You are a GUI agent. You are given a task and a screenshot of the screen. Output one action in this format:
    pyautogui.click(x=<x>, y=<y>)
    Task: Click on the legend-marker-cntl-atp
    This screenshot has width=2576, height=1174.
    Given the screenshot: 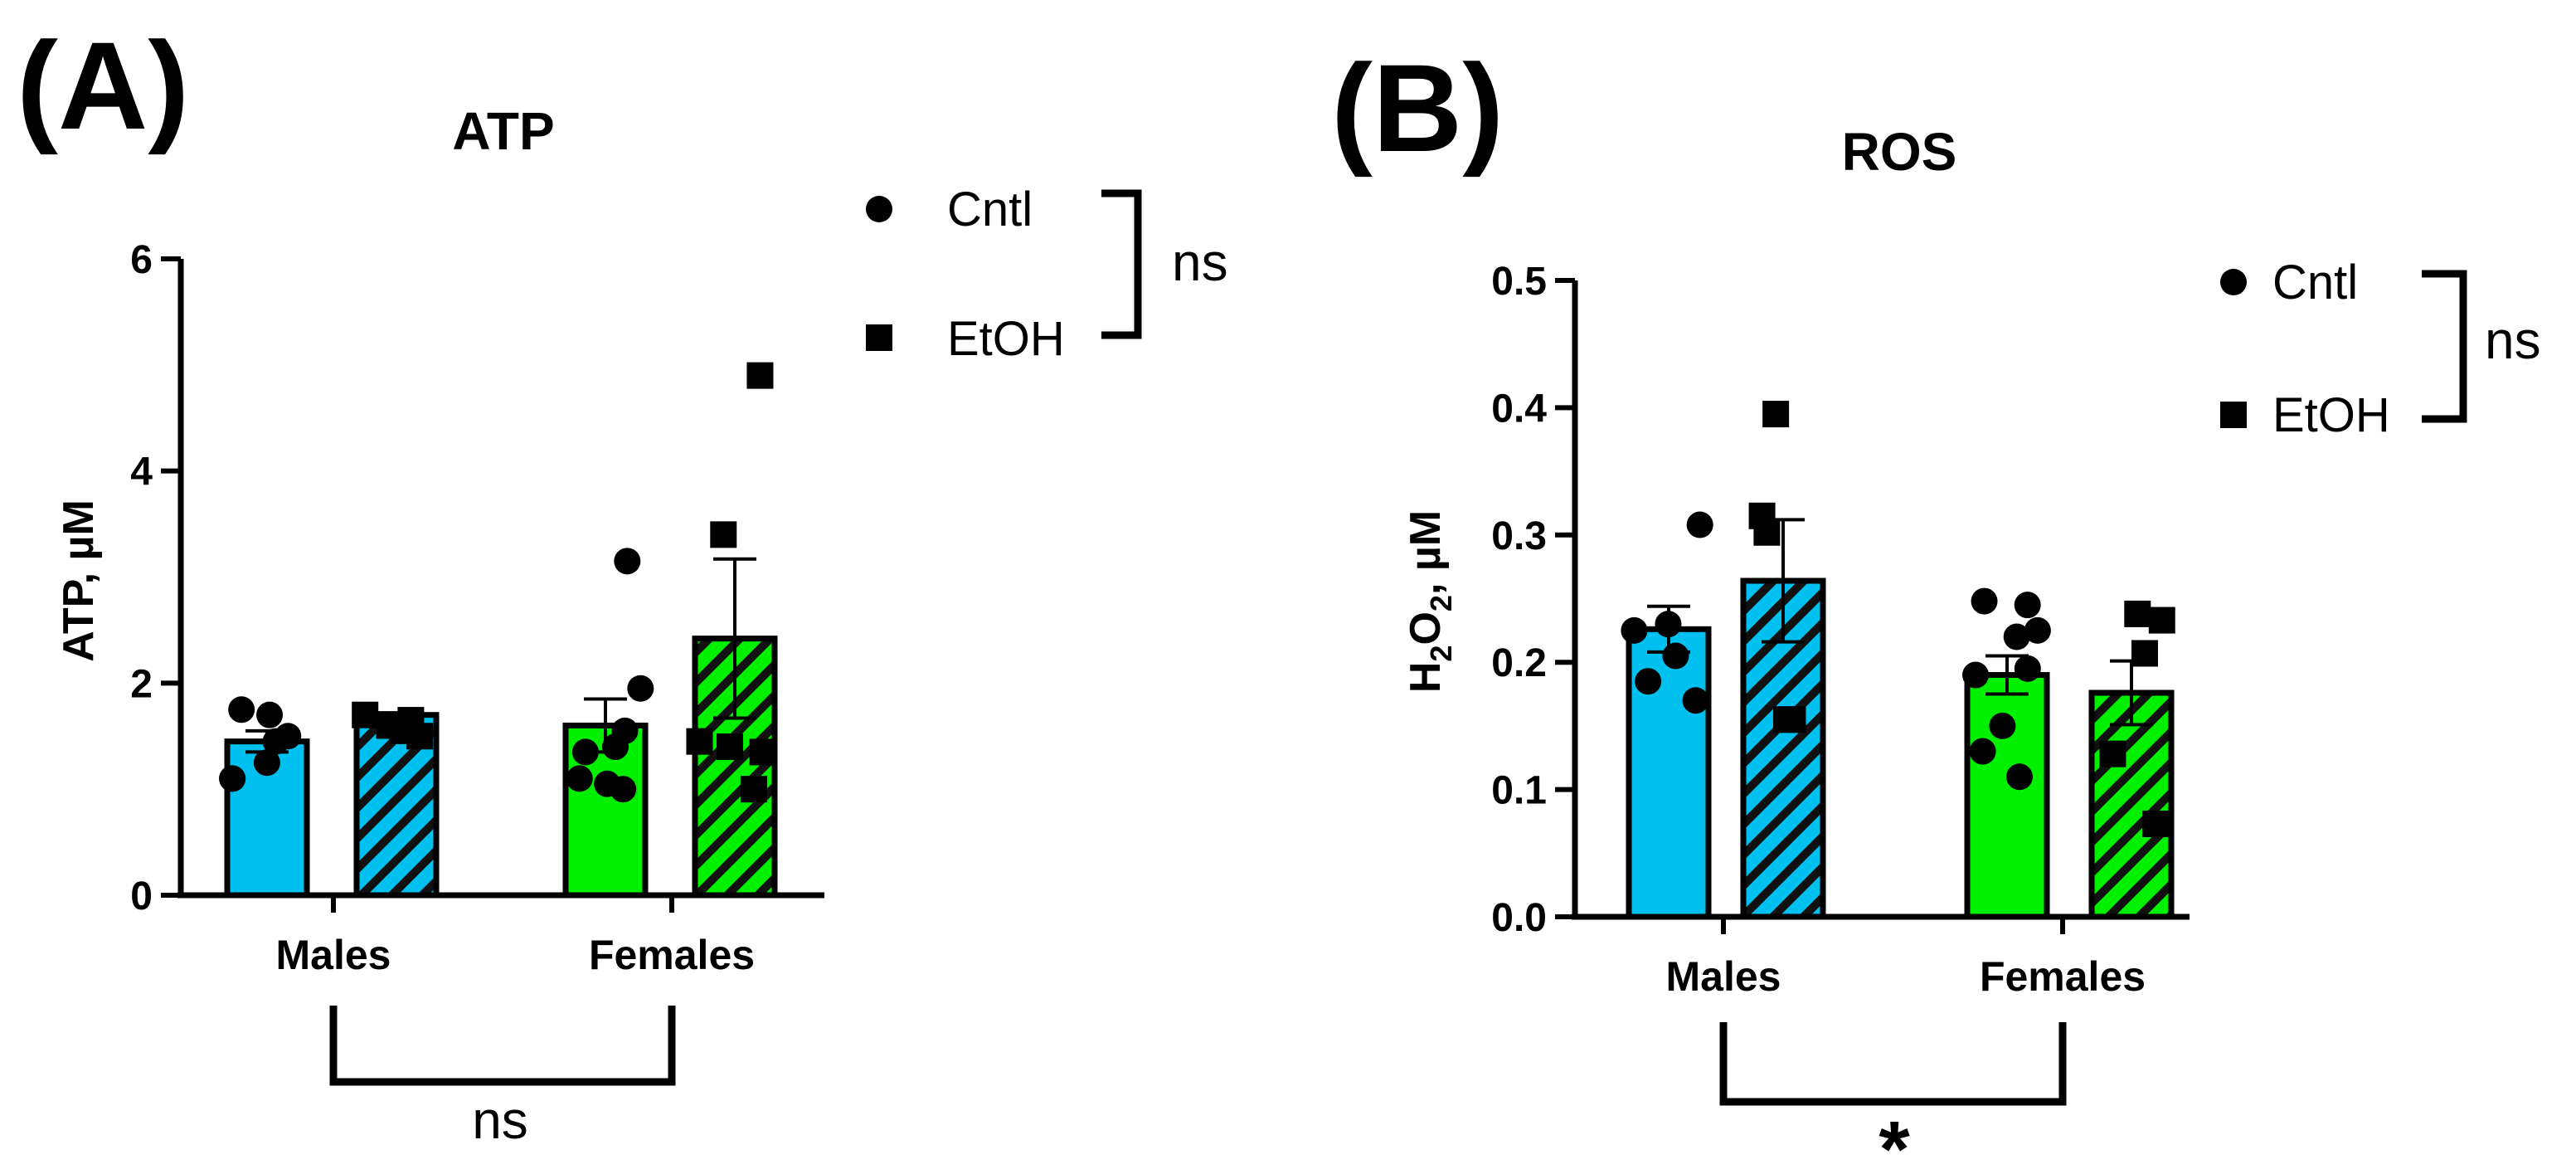 What is the action you would take?
    pyautogui.click(x=879, y=209)
    